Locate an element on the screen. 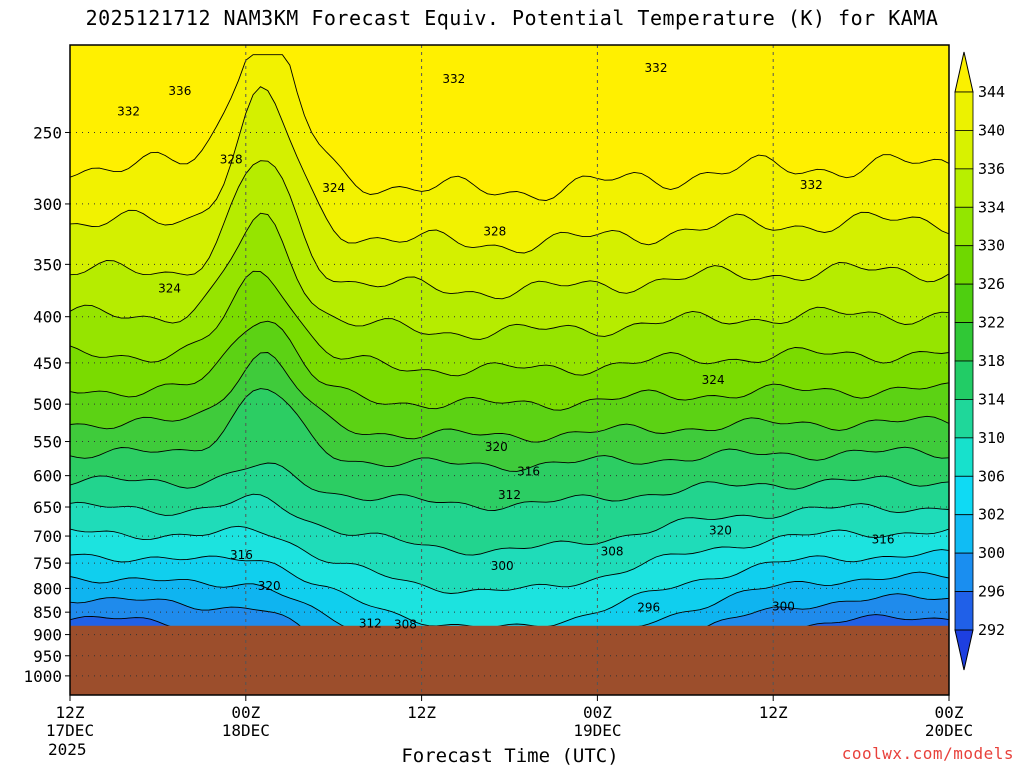 The width and height of the screenshot is (1024, 768). colorbar-bottom-arrow is located at coordinates (964, 650).